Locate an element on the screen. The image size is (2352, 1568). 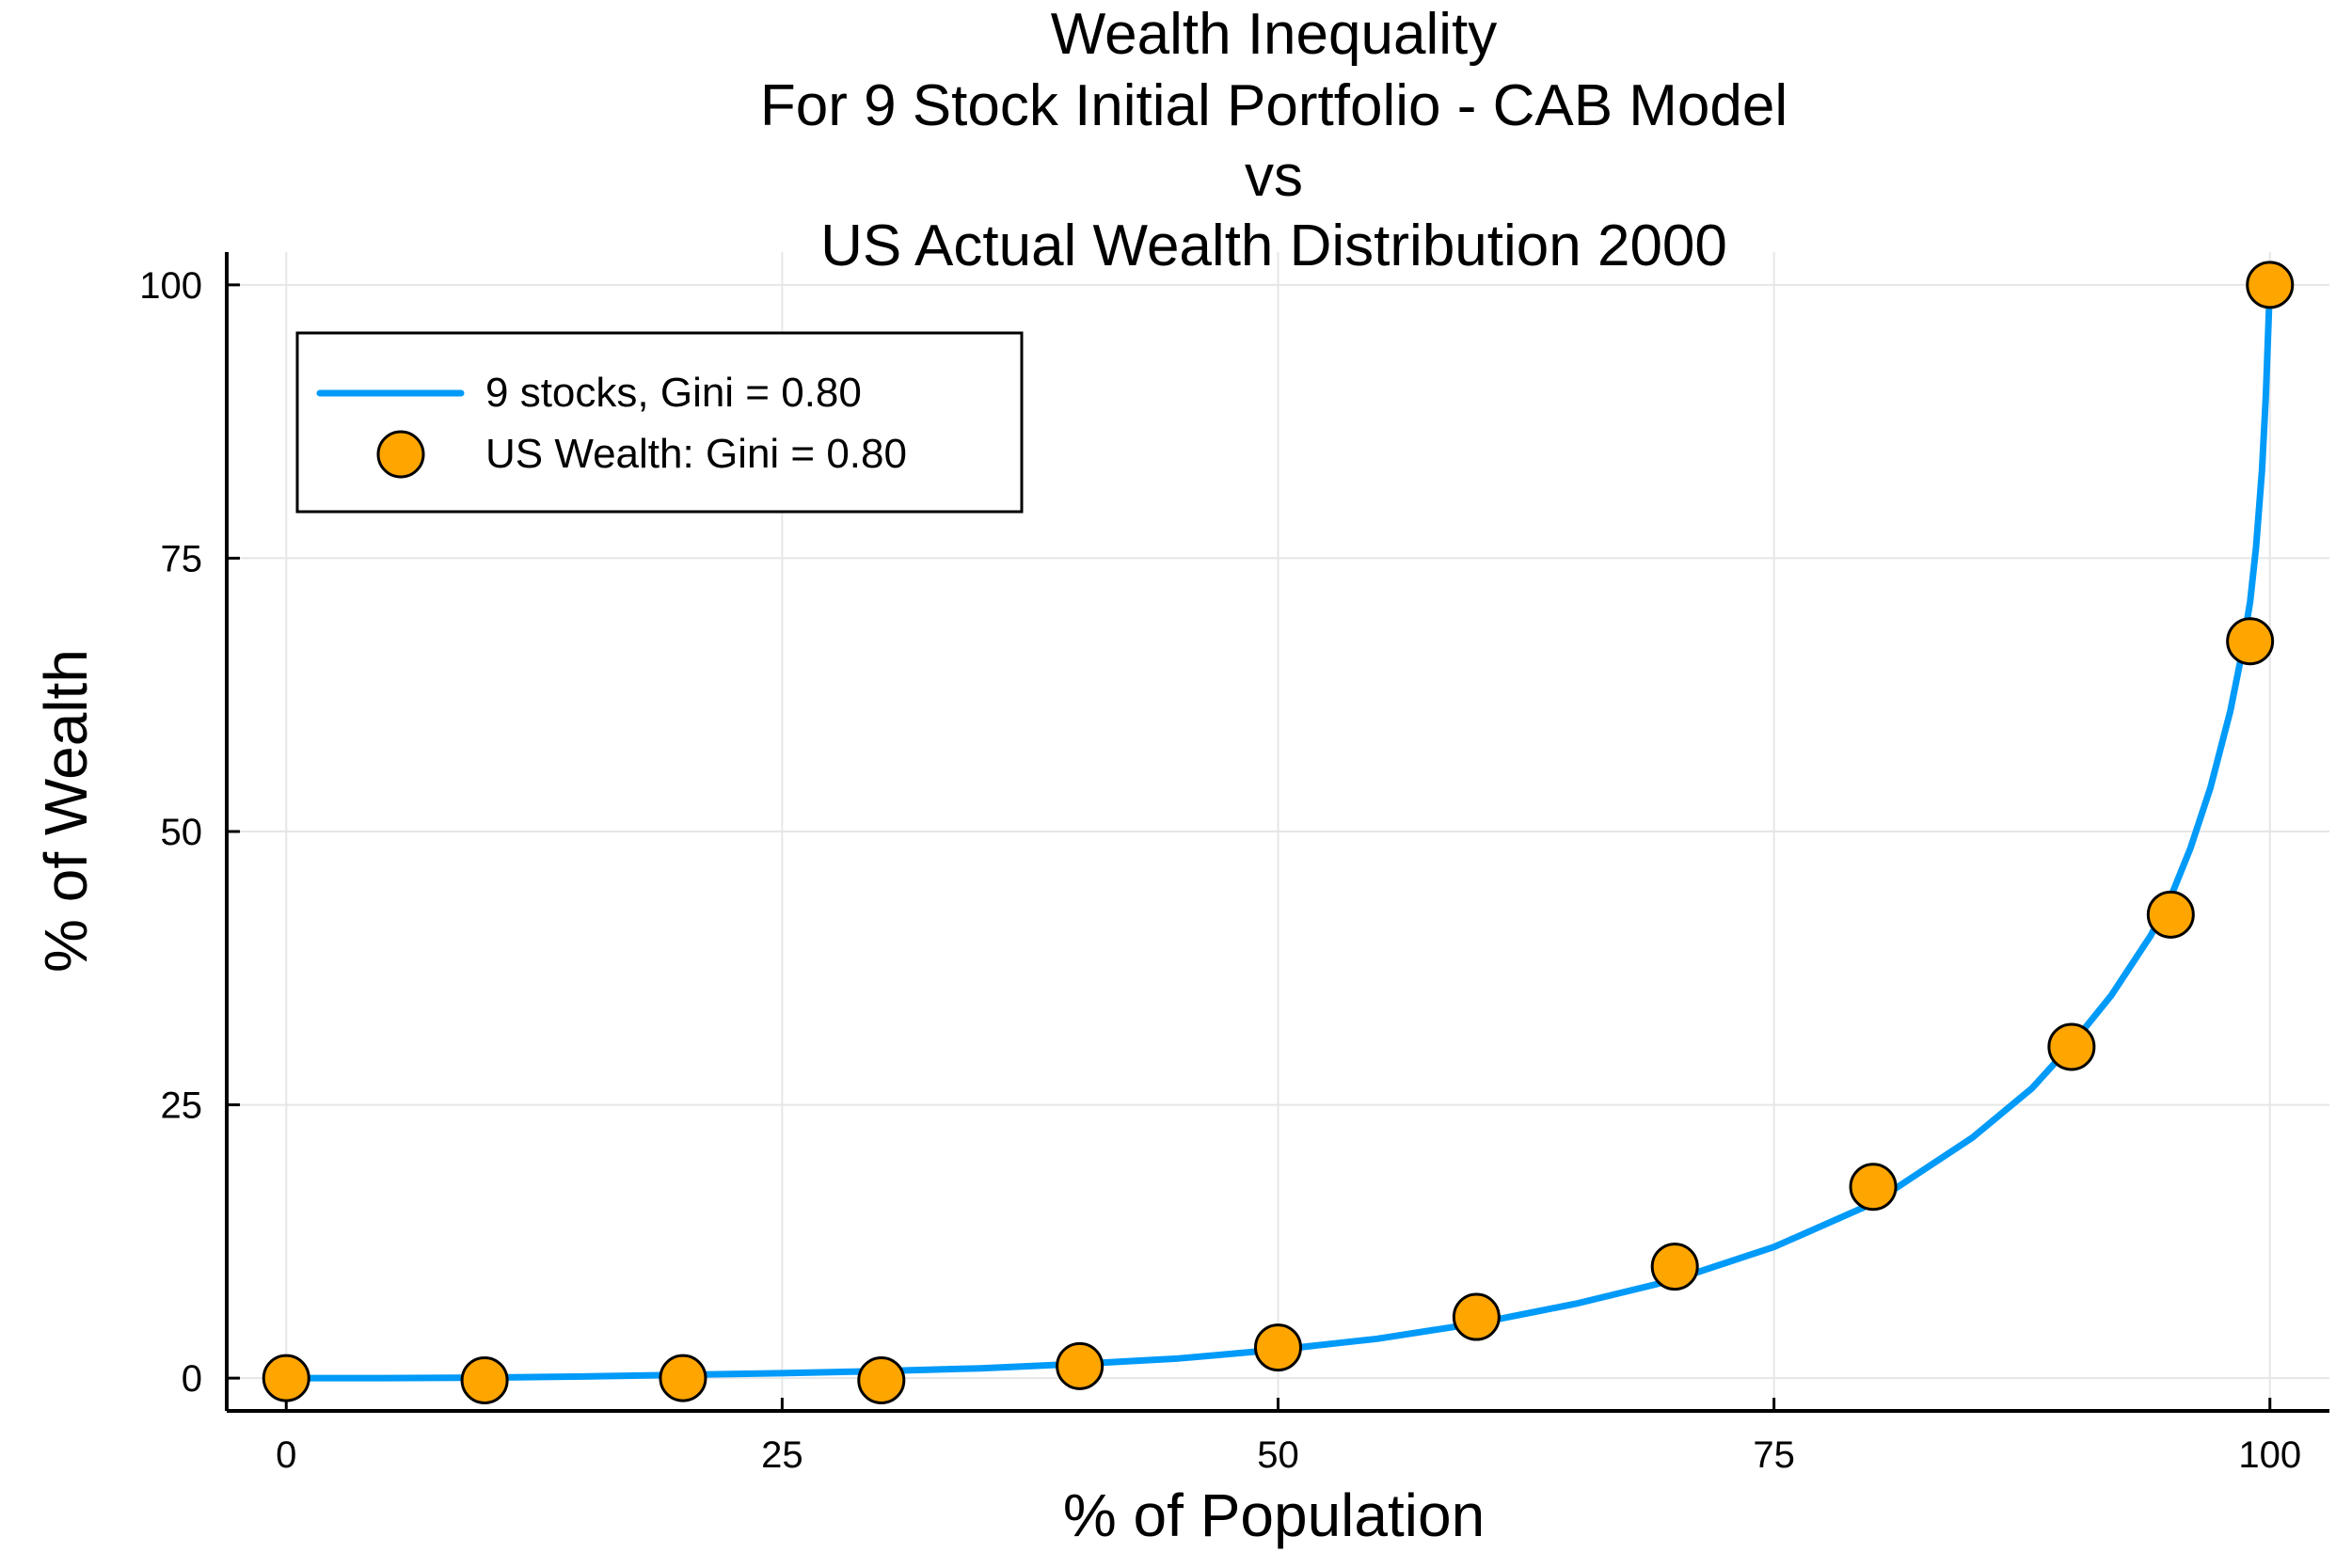
chart-title-line-4: US Actual Wealth Distribution 2000 is located at coordinates (1273, 246).